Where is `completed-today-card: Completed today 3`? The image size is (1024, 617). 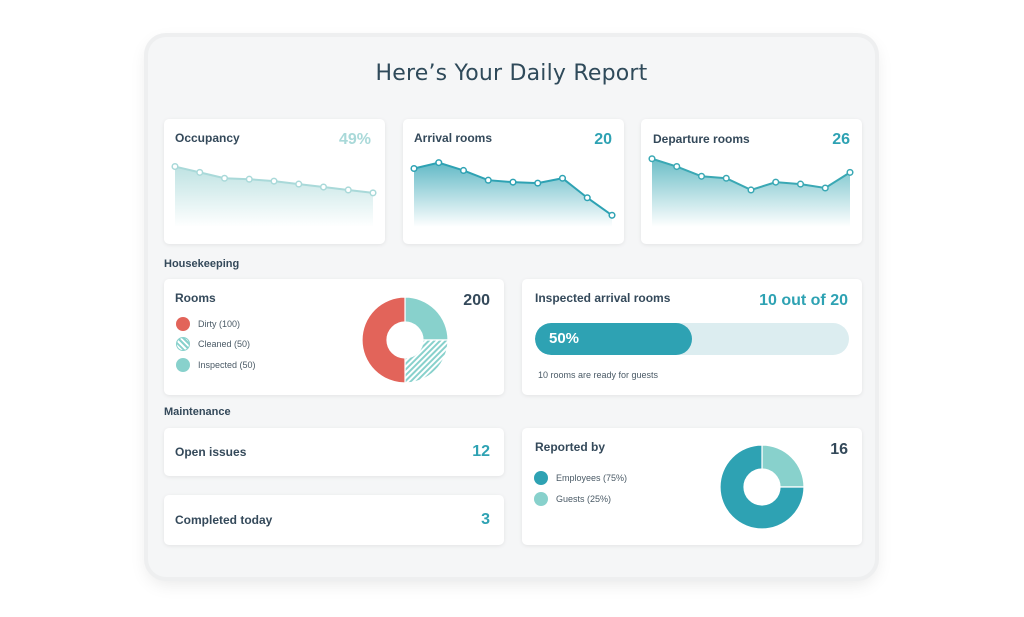
completed-today-card: Completed today 3 is located at coordinates (334, 520).